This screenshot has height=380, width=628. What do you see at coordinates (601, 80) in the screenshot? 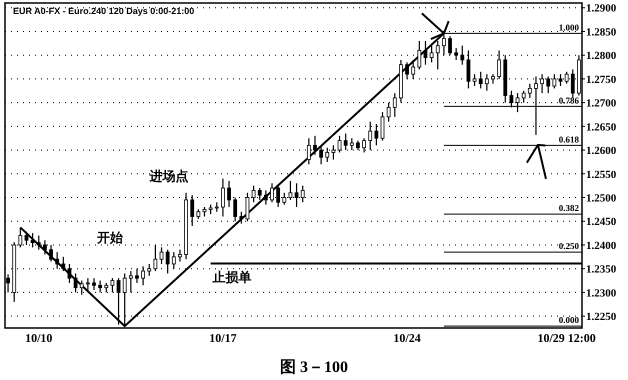
I see `y-tick-label: 1.2750` at bounding box center [601, 80].